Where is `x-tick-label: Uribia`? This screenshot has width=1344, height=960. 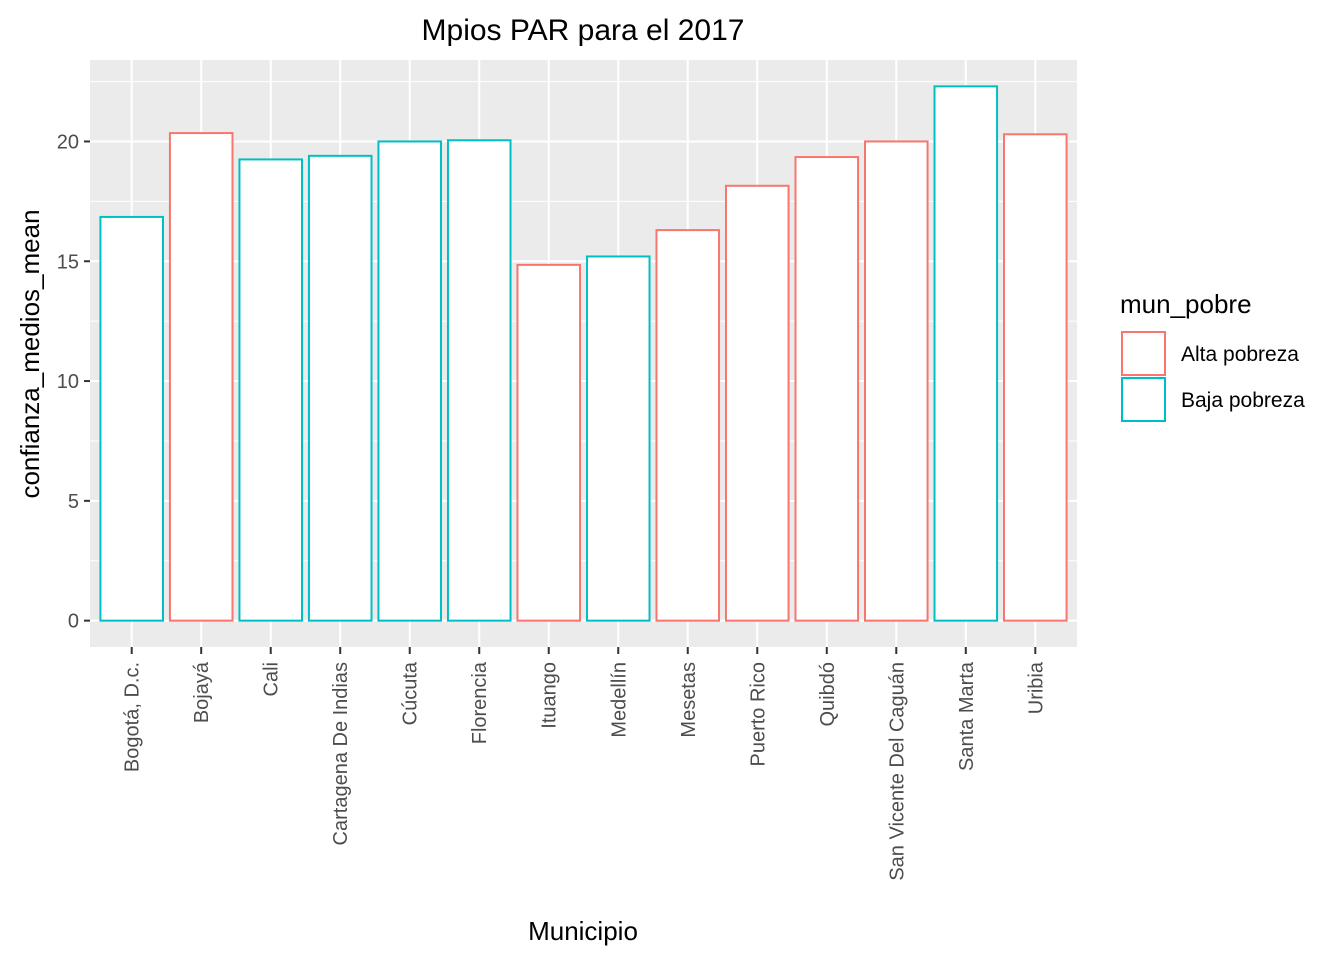 x-tick-label: Uribia is located at coordinates (1036, 687).